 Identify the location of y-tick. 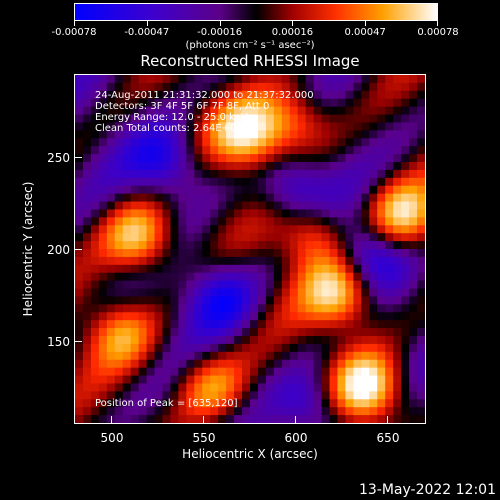
(78, 157).